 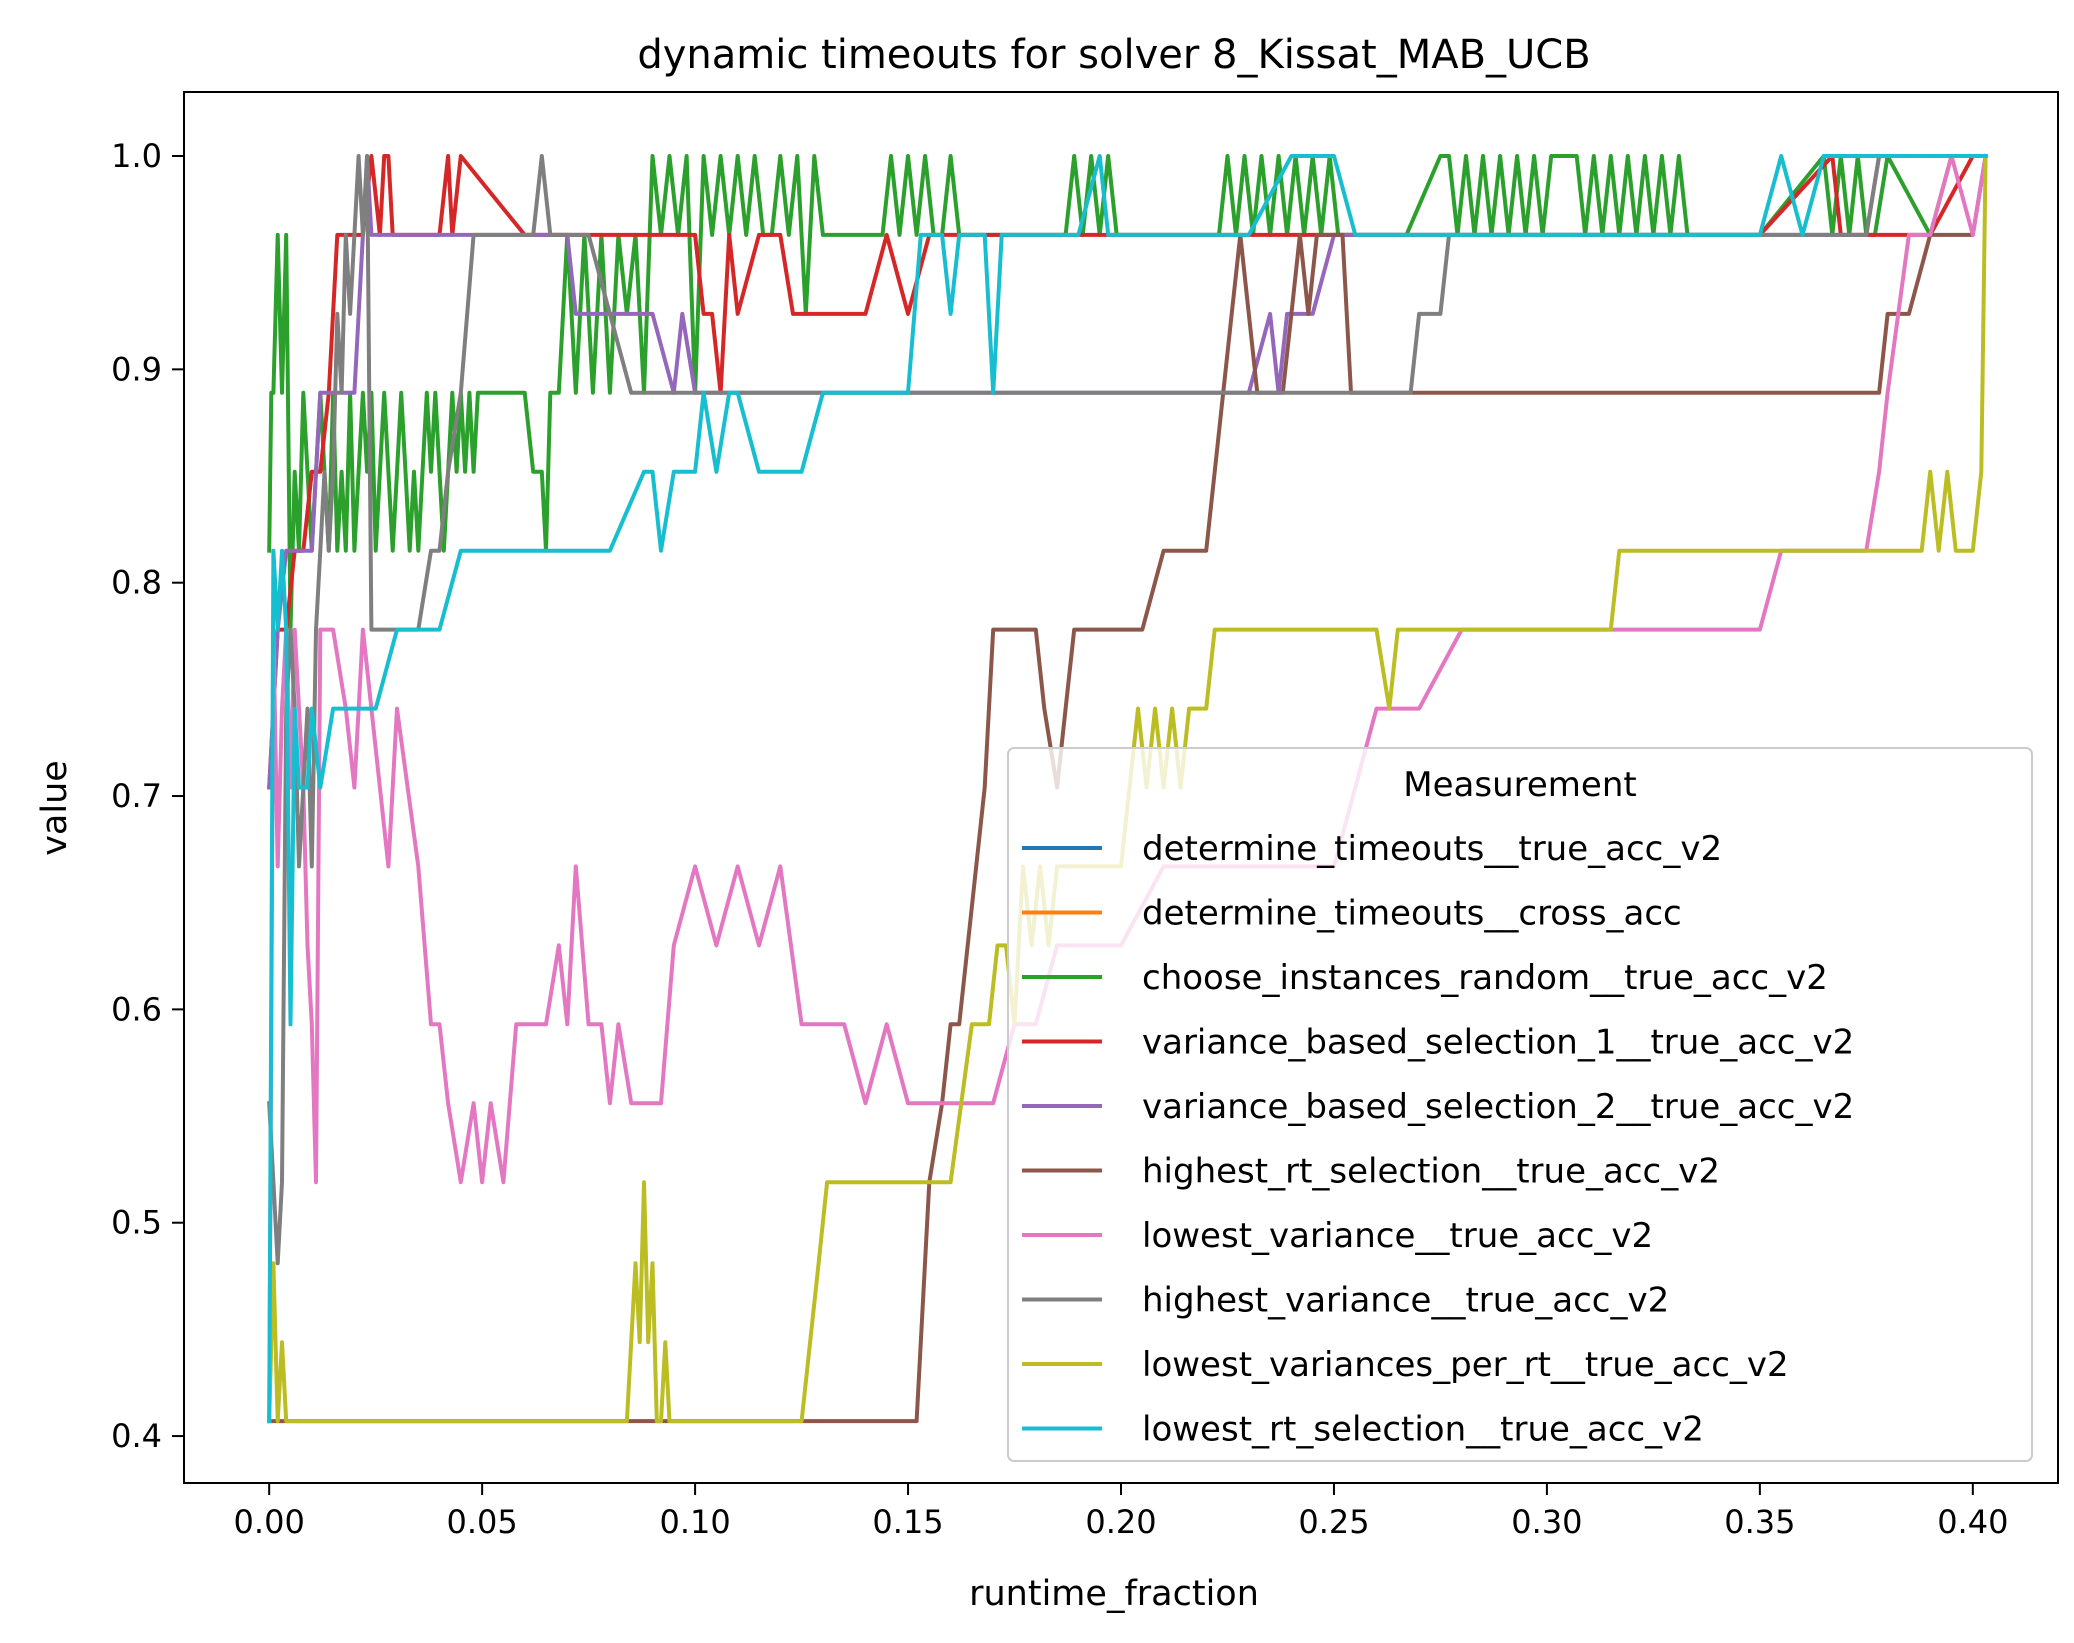 What do you see at coordinates (136, 156) in the screenshot?
I see `y-tick-label-6: 1.0` at bounding box center [136, 156].